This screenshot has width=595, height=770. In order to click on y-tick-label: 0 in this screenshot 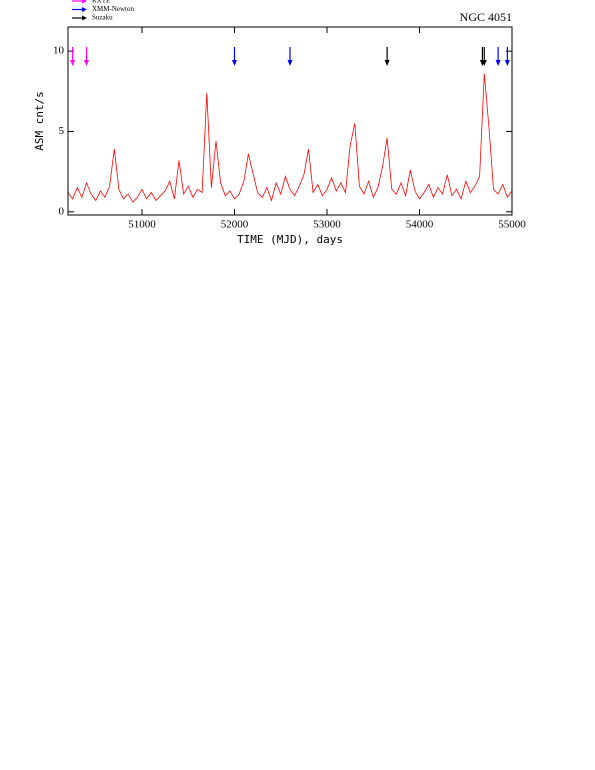, I will do `click(62, 211)`.